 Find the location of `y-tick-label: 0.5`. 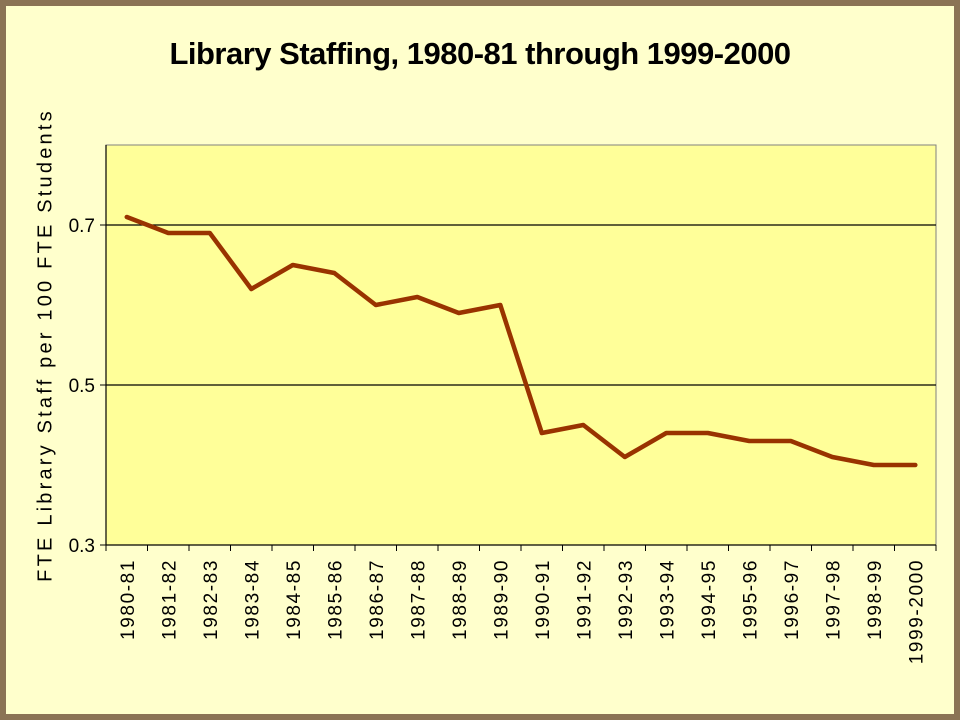

y-tick-label: 0.5 is located at coordinates (82, 386).